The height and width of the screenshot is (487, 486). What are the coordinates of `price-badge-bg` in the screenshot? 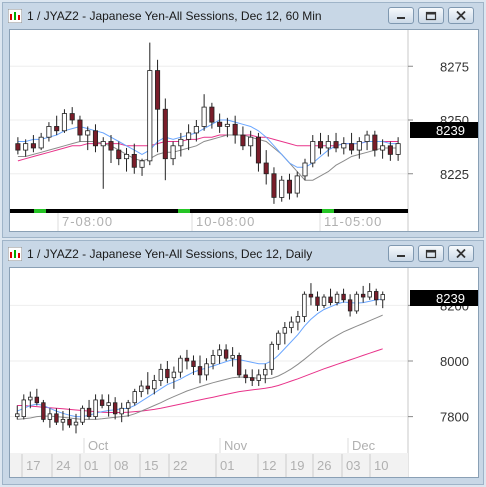 It's located at (444, 130).